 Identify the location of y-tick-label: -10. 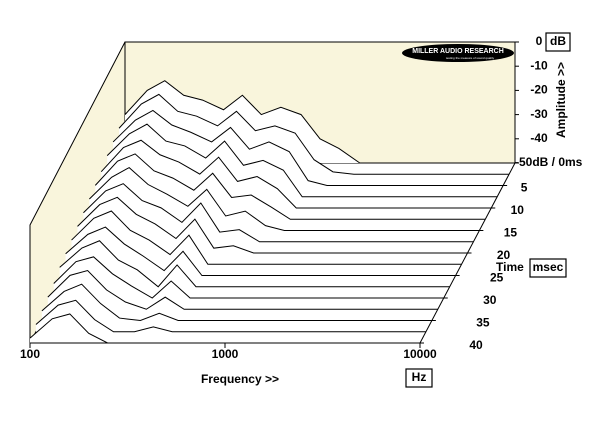
(539, 65).